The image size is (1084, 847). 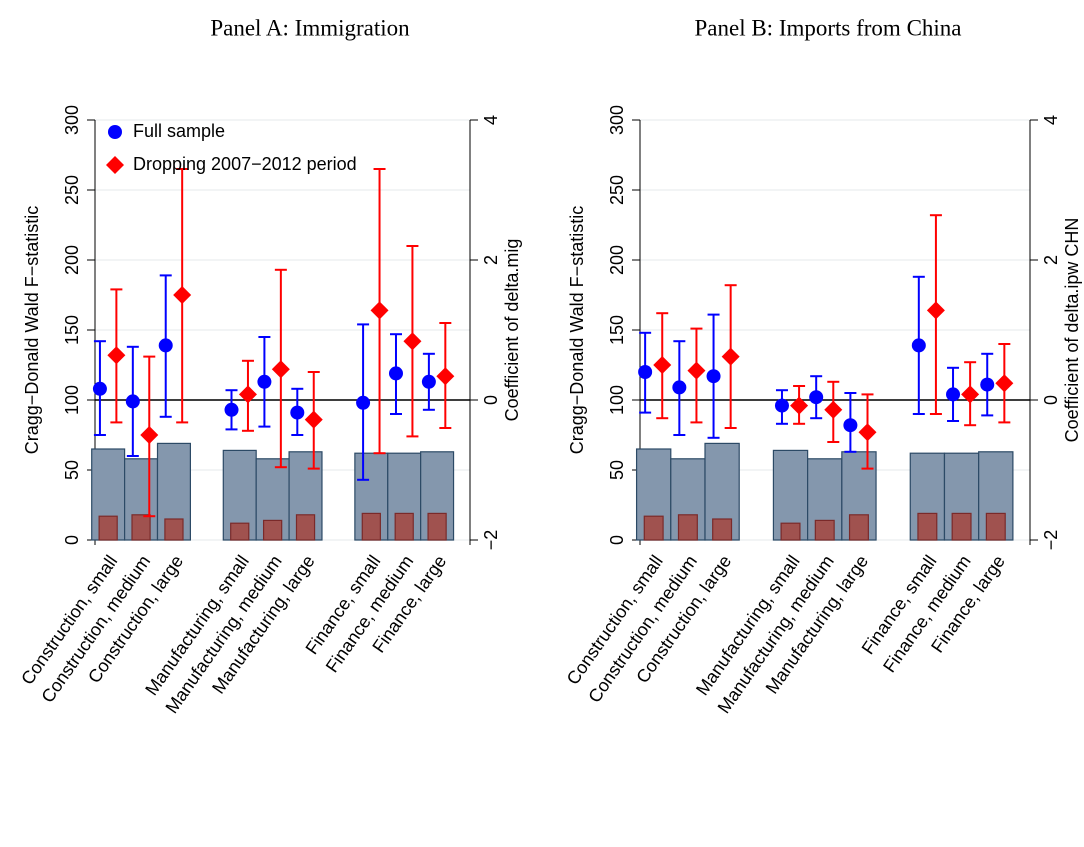 What do you see at coordinates (310, 27) in the screenshot?
I see `panel-title: Panel A: Immigration` at bounding box center [310, 27].